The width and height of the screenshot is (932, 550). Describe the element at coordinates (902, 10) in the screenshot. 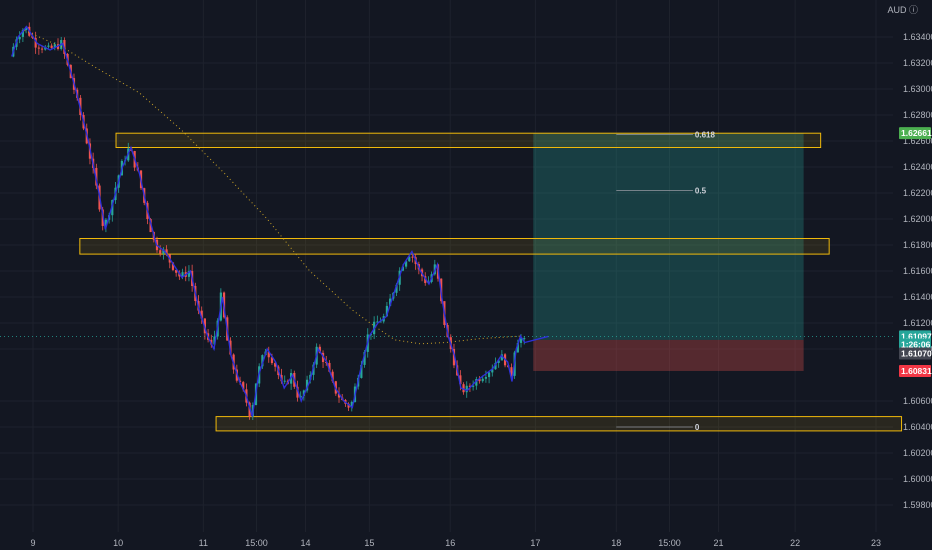

I see `currency-label: AUD ⓘ` at that location.